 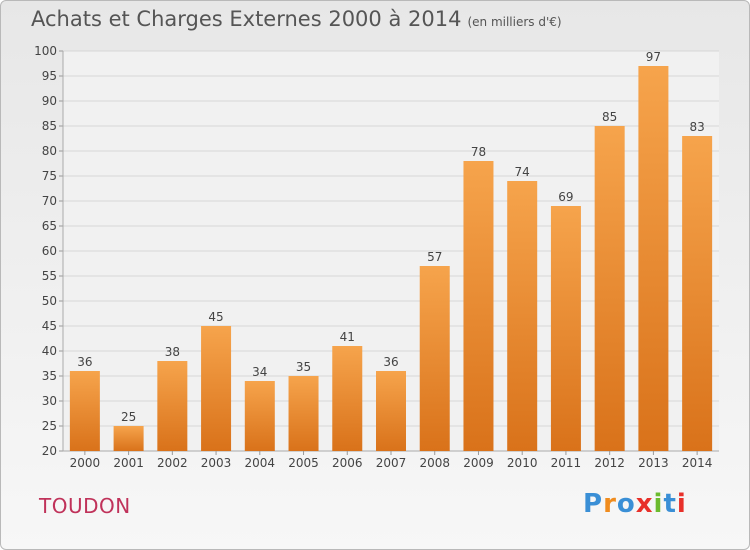 What do you see at coordinates (49, 76) in the screenshot?
I see `y-tick-label: 95` at bounding box center [49, 76].